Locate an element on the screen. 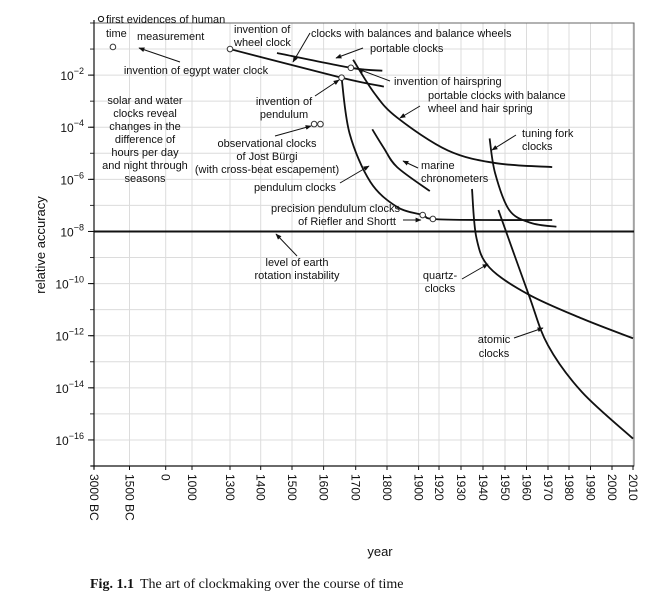  x-tick-label: 1500 BC is located at coordinates (130, 497).